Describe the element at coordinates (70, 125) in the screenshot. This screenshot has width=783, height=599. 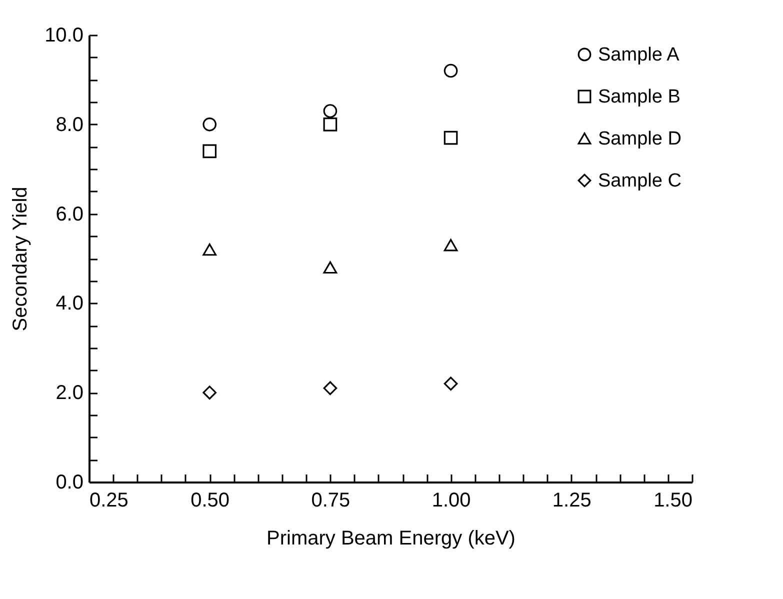
I see `y-tick-label: 8.0` at that location.